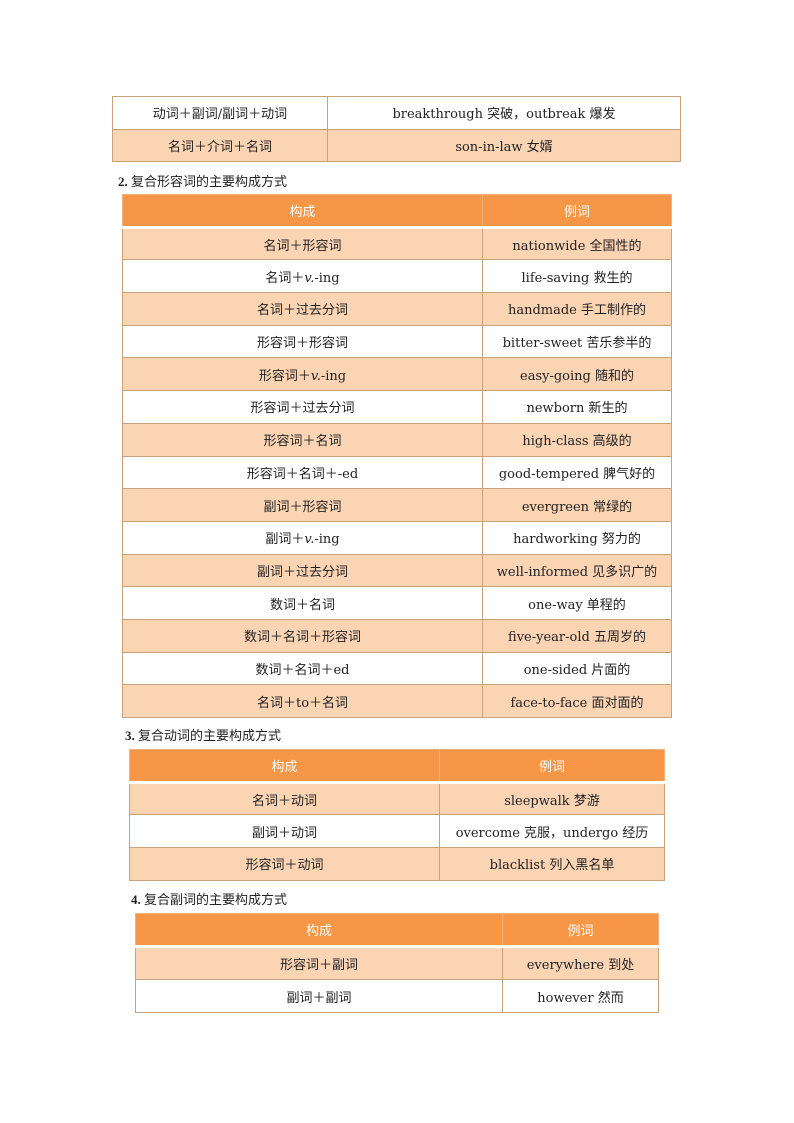 This screenshot has width=794, height=1123. I want to click on example-cell: one-sided 片面的, so click(577, 668).